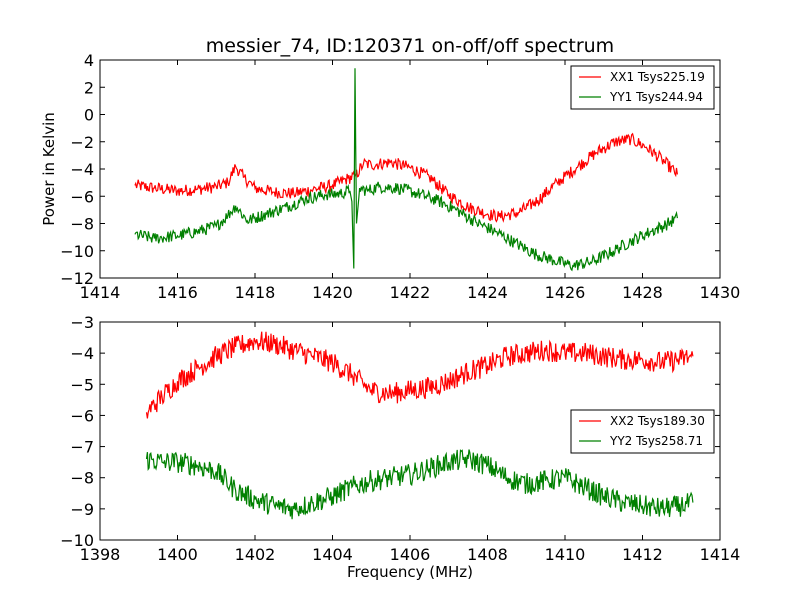 Image resolution: width=800 pixels, height=604 pixels. What do you see at coordinates (82, 447) in the screenshot?
I see `y-tick-label: −7` at bounding box center [82, 447].